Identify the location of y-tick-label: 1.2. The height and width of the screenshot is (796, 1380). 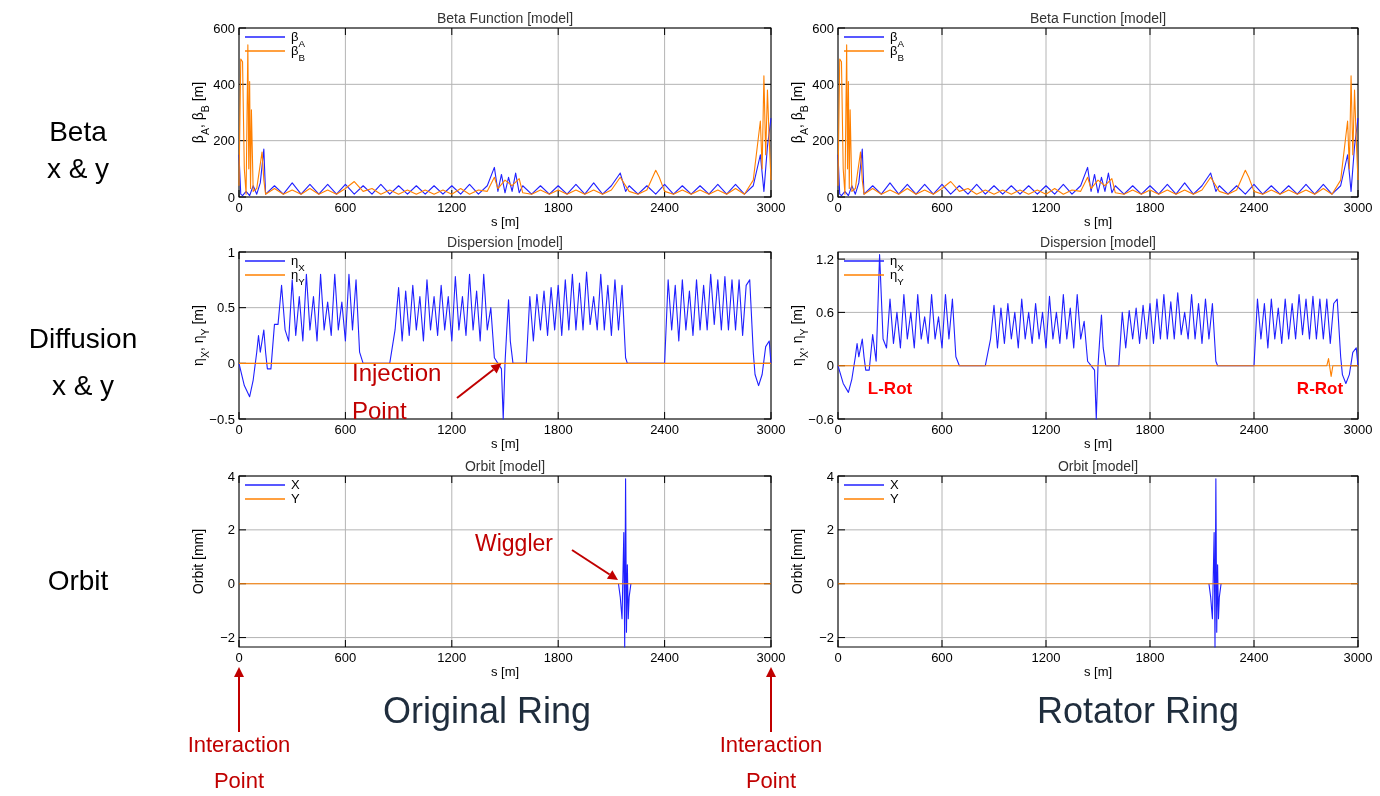
(824, 259).